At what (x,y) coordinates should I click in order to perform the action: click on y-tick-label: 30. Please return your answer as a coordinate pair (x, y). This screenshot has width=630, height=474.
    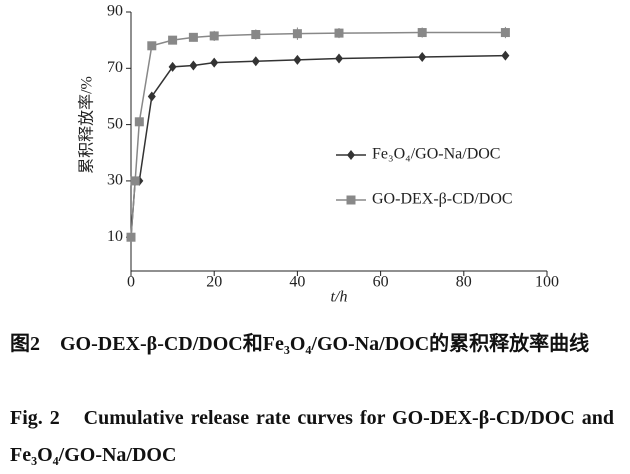
    Looking at the image, I should click on (115, 180).